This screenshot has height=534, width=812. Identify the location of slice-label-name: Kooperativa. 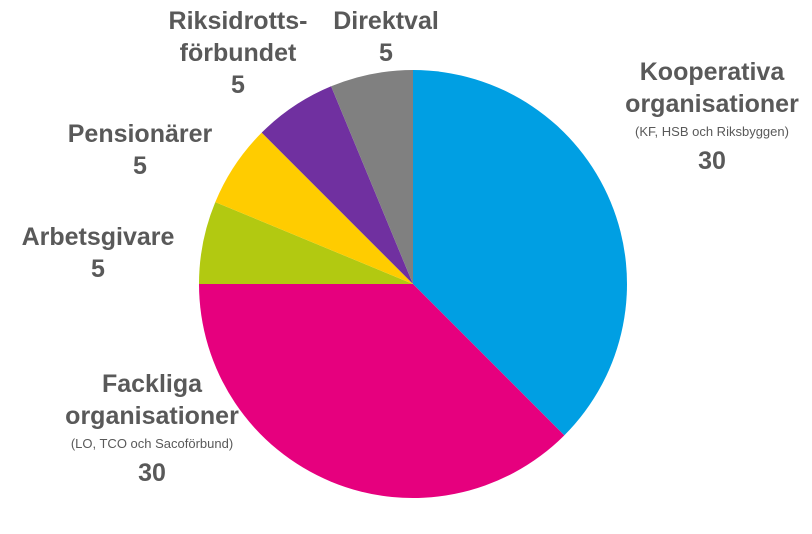
(713, 72).